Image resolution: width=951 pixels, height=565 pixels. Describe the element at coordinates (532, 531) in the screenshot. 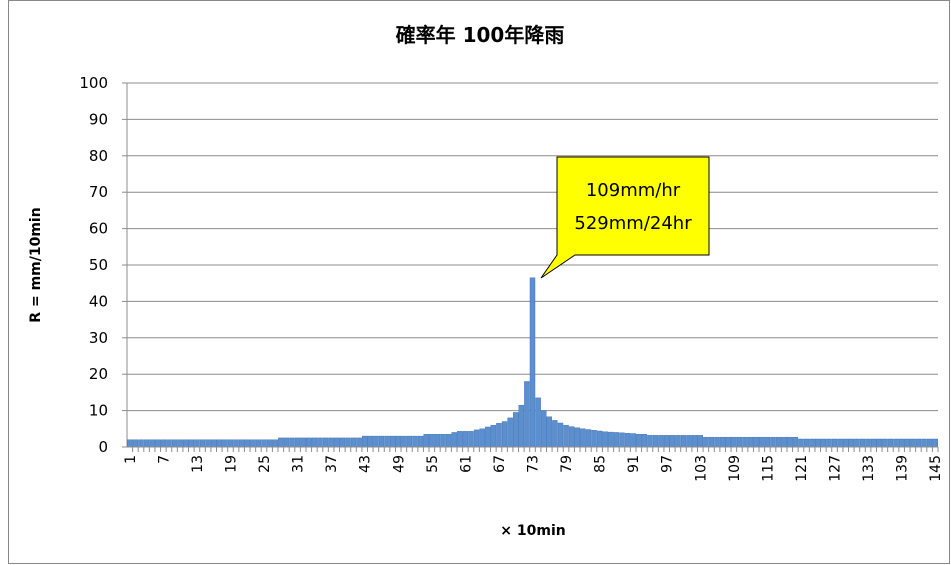

I see `x-axis-label: × 10min` at that location.